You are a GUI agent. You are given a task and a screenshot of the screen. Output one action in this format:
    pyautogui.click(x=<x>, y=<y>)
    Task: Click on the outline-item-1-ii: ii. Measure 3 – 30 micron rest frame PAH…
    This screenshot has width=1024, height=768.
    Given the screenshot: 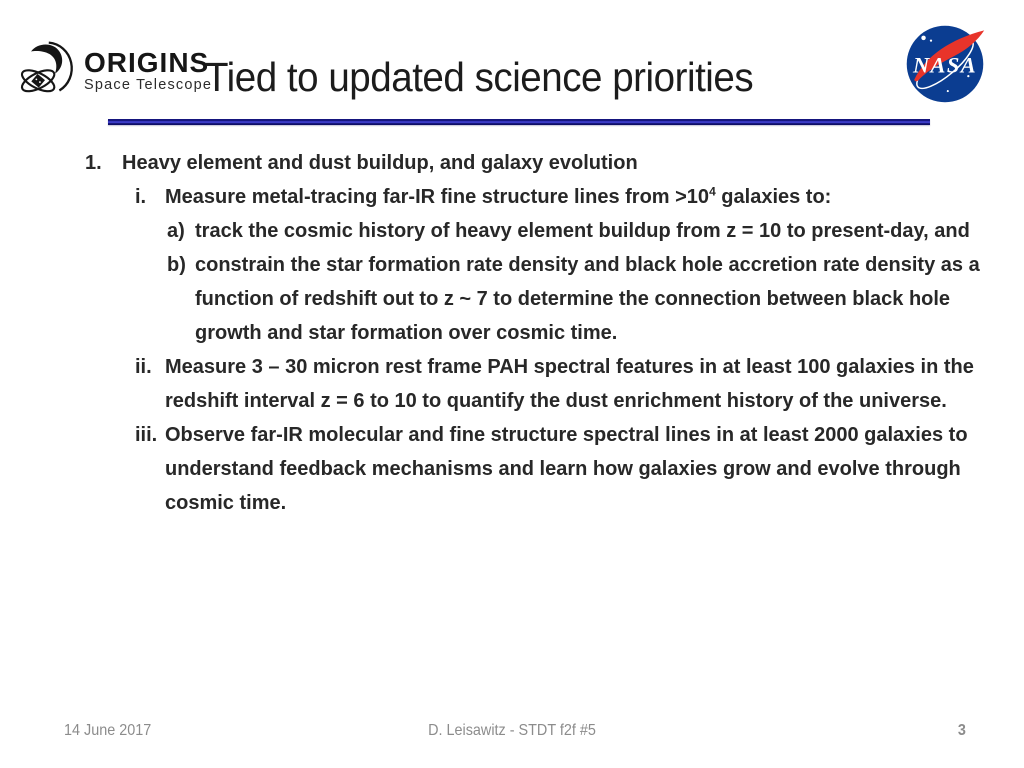 What is the action you would take?
    pyautogui.click(x=560, y=384)
    